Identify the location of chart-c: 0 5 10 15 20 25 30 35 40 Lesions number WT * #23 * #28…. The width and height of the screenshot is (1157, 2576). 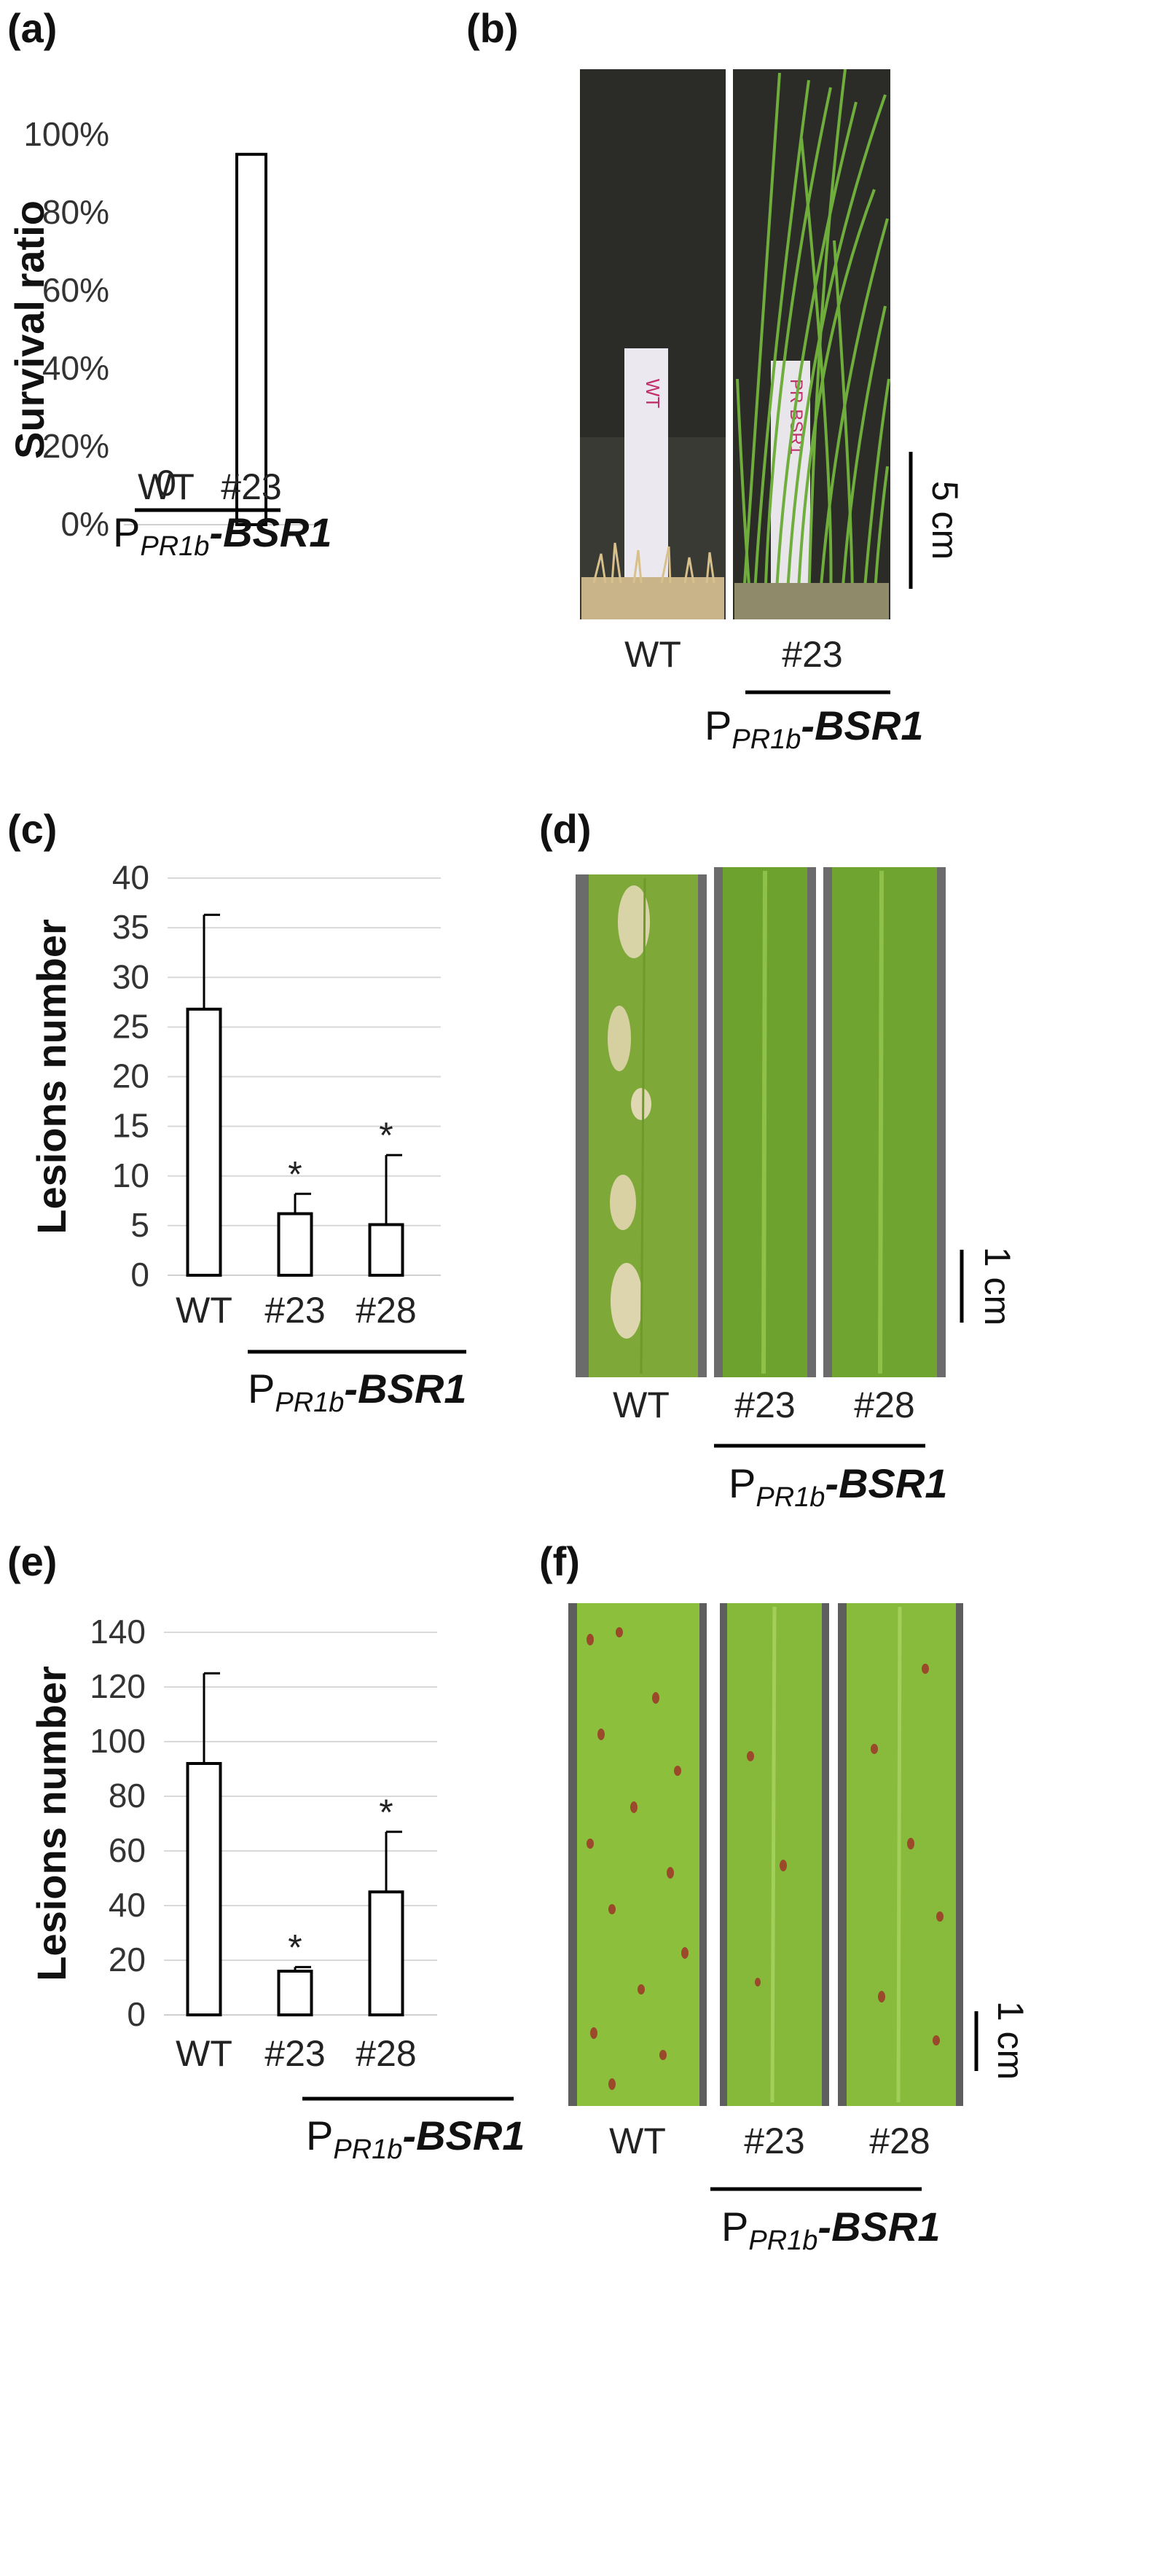
(247, 1138).